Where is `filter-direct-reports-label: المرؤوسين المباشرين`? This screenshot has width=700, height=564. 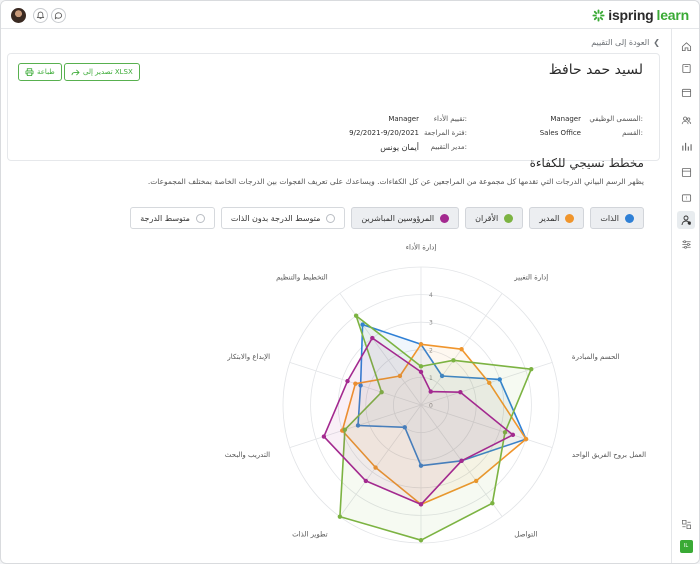 filter-direct-reports-label: المرؤوسين المباشرين is located at coordinates (398, 218).